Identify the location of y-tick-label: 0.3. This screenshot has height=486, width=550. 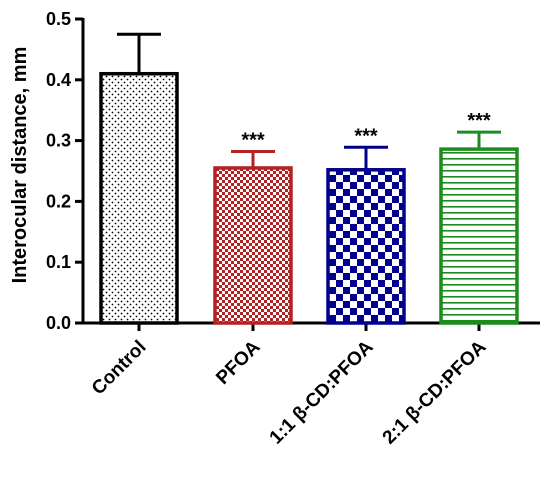
(58, 141).